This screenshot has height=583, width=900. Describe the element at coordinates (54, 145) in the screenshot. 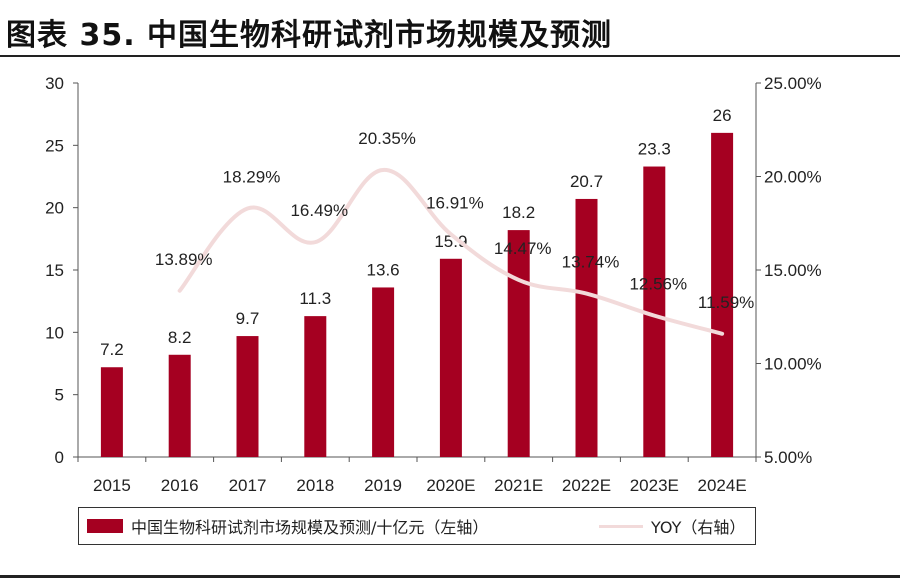

I see `y-left-tick-label: 25` at that location.